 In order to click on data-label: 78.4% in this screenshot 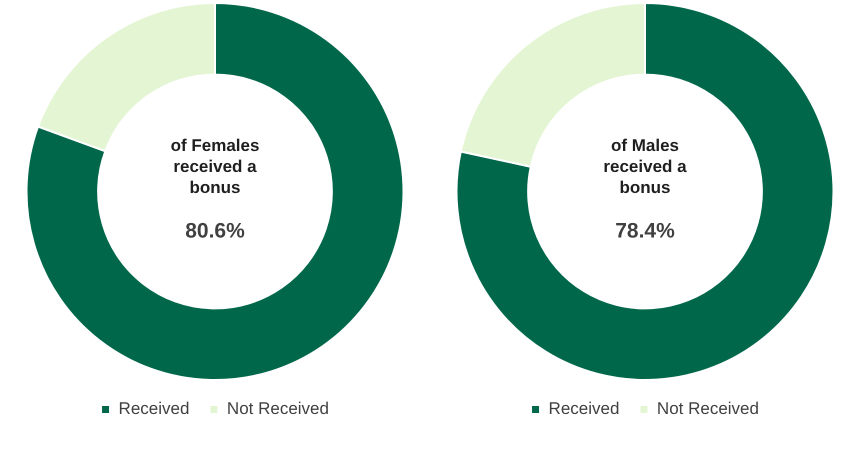, I will do `click(645, 230)`.